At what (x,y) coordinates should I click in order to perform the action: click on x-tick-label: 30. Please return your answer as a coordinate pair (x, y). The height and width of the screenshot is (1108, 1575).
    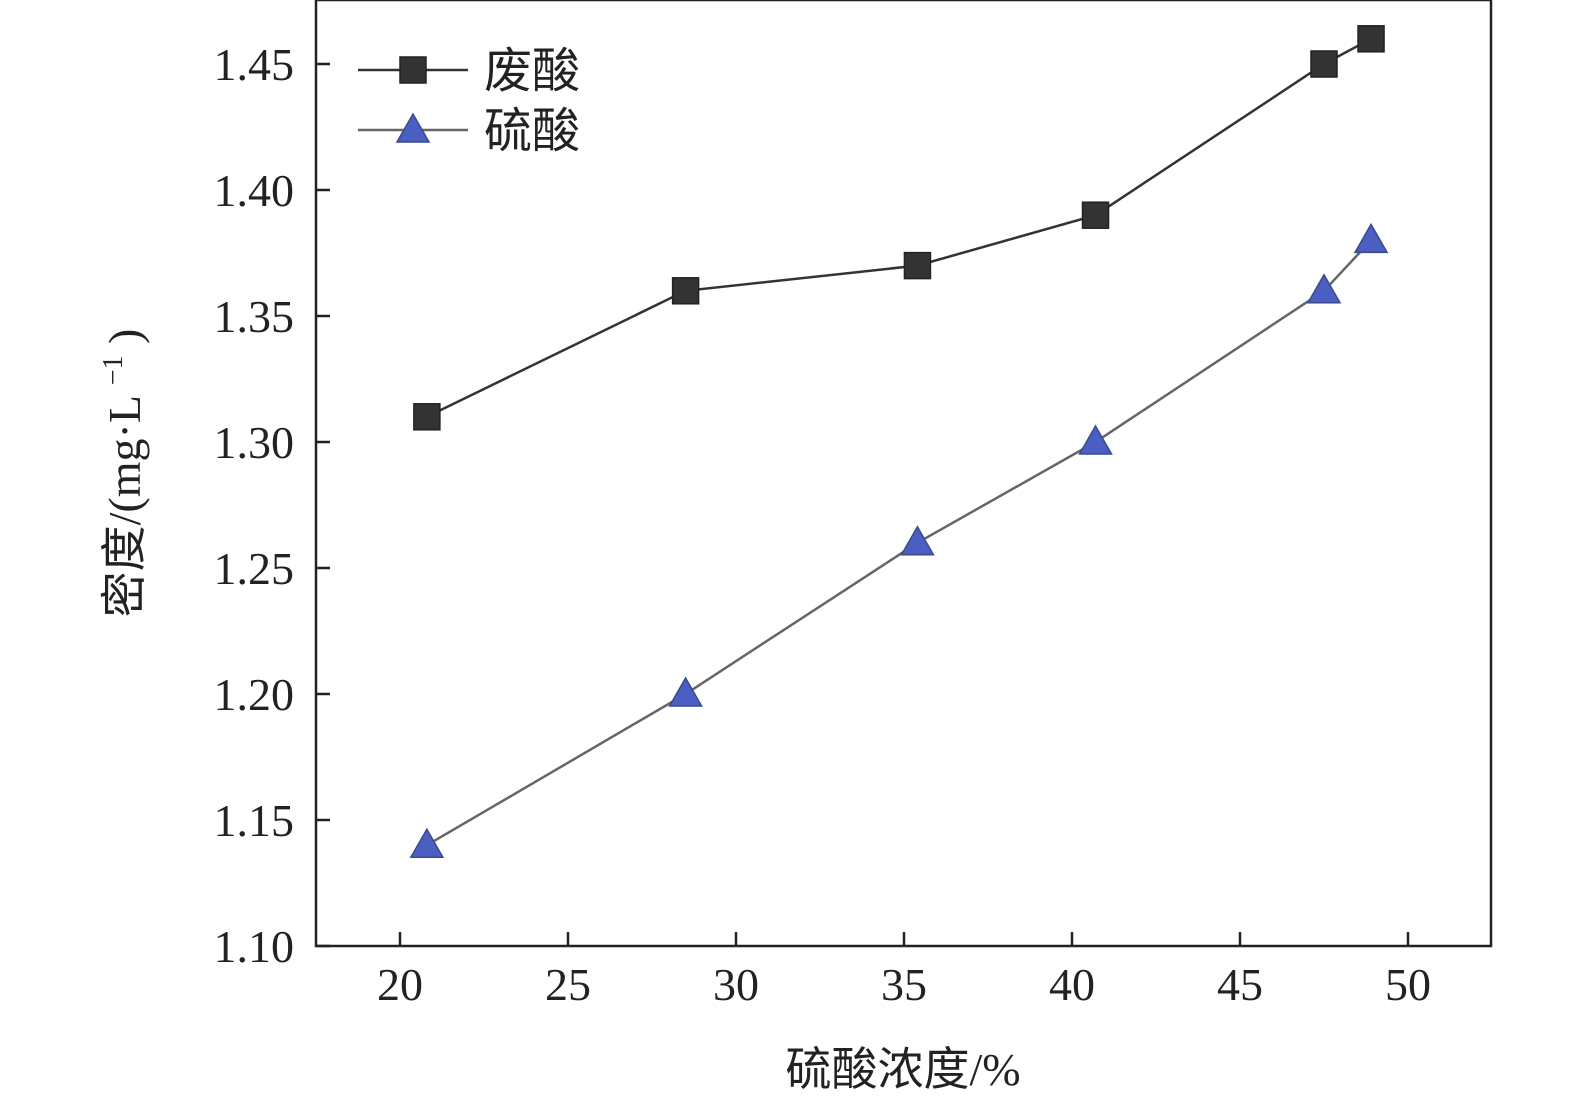
    Looking at the image, I should click on (736, 984).